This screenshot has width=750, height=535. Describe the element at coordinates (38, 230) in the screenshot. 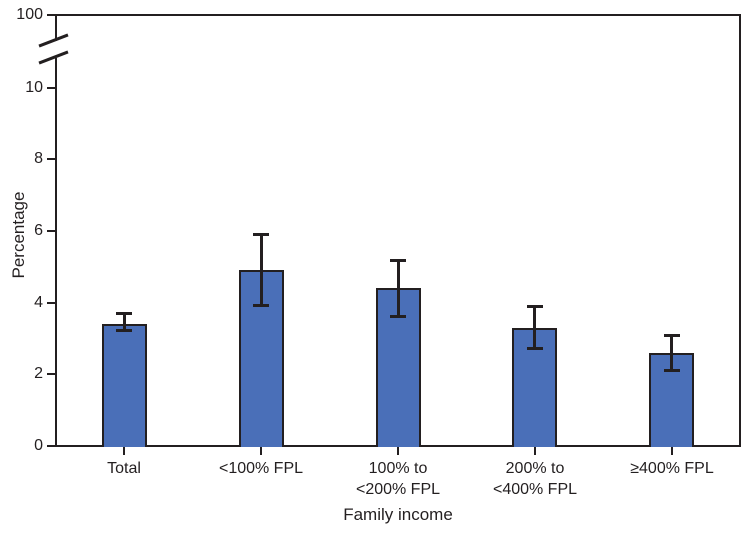

I see `y-tick-label: 6` at that location.